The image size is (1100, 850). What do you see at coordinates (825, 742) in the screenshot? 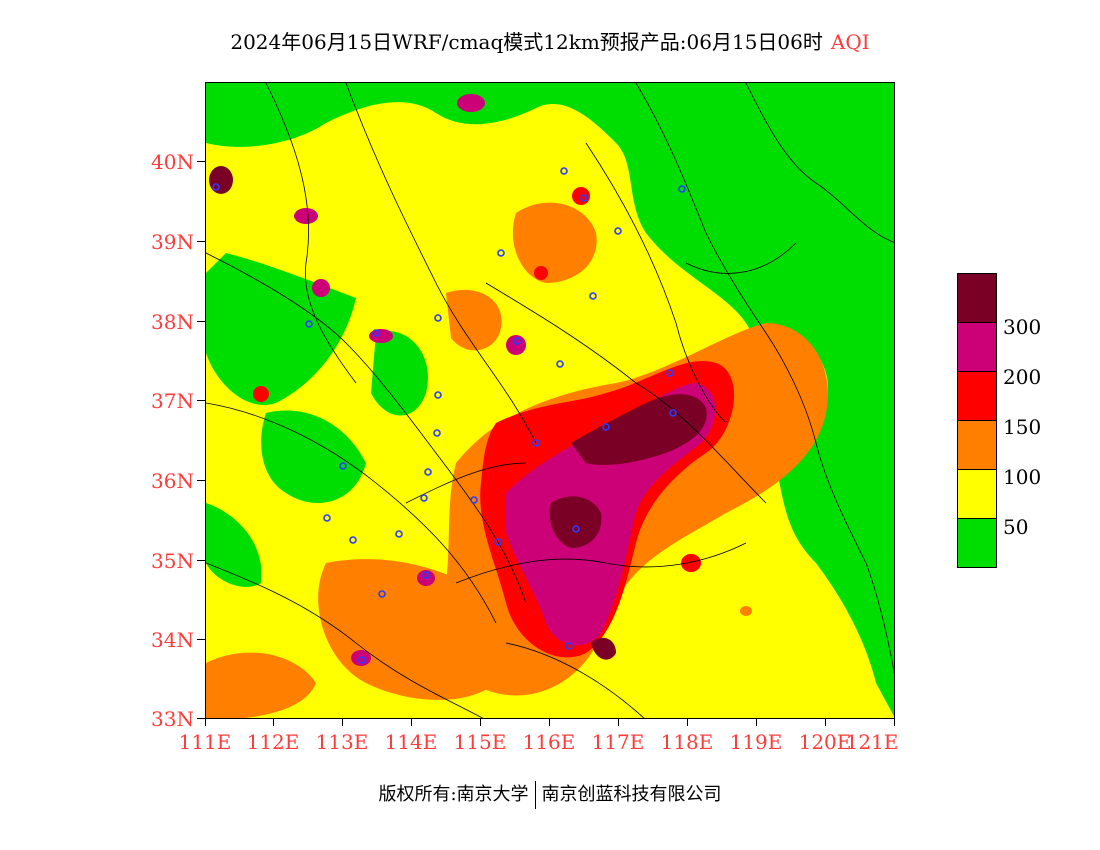
I see `x-label-120e: 120E` at bounding box center [825, 742].